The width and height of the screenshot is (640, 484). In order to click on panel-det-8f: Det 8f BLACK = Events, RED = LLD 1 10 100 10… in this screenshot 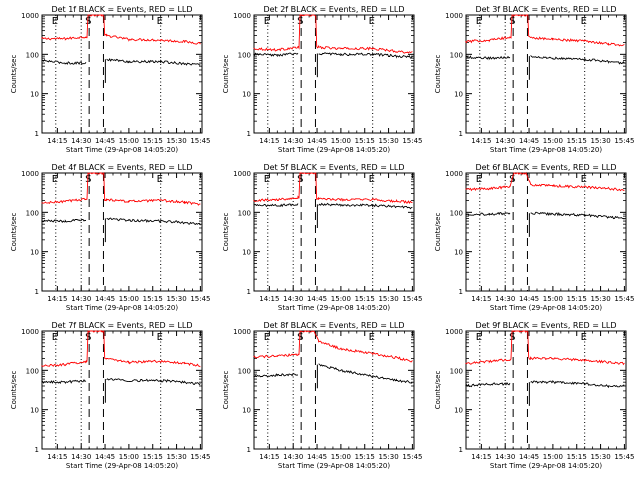, I will do `click(322, 395)`.